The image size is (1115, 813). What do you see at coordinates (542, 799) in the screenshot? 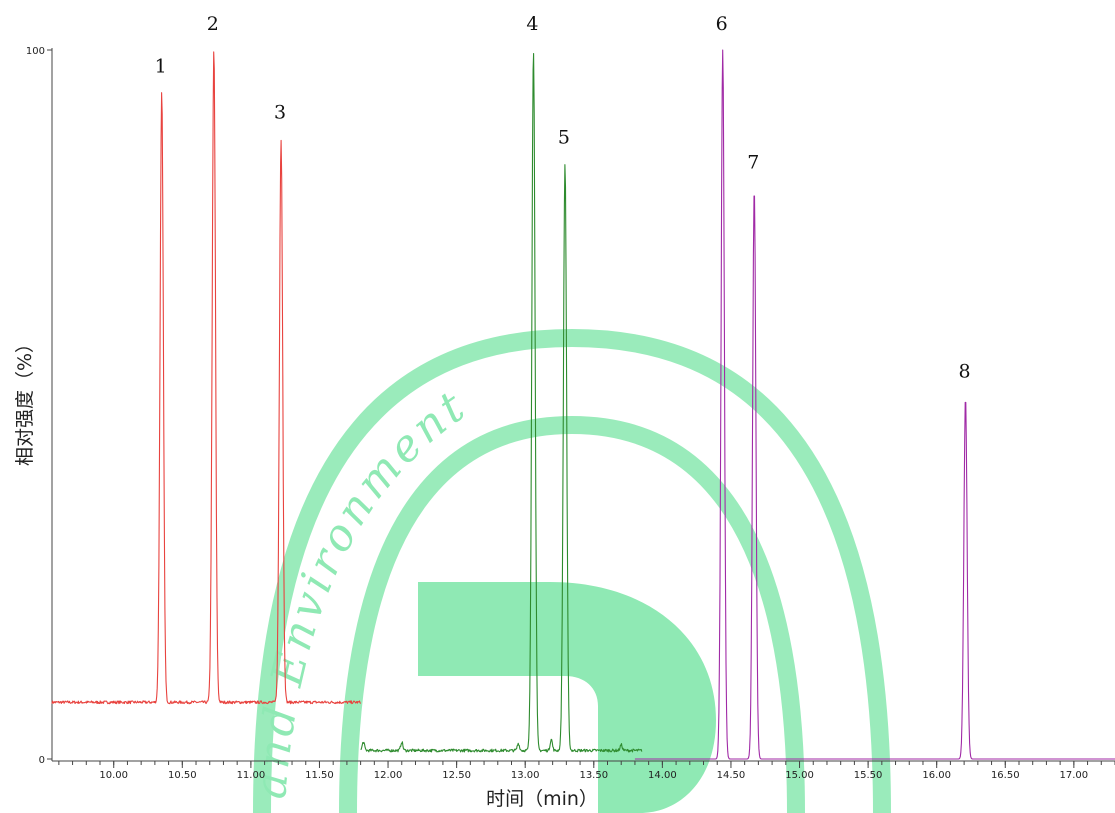
I see `x-axis-title: 时间（min）` at bounding box center [542, 799].